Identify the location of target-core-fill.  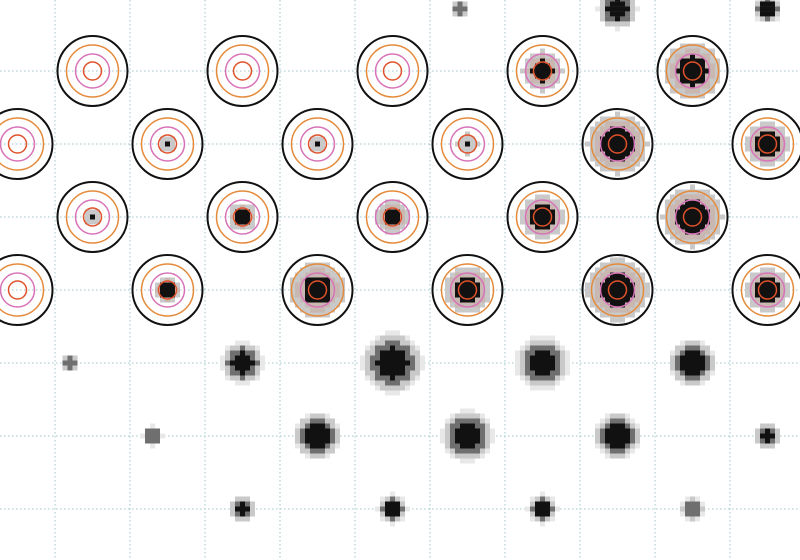
(167, 290).